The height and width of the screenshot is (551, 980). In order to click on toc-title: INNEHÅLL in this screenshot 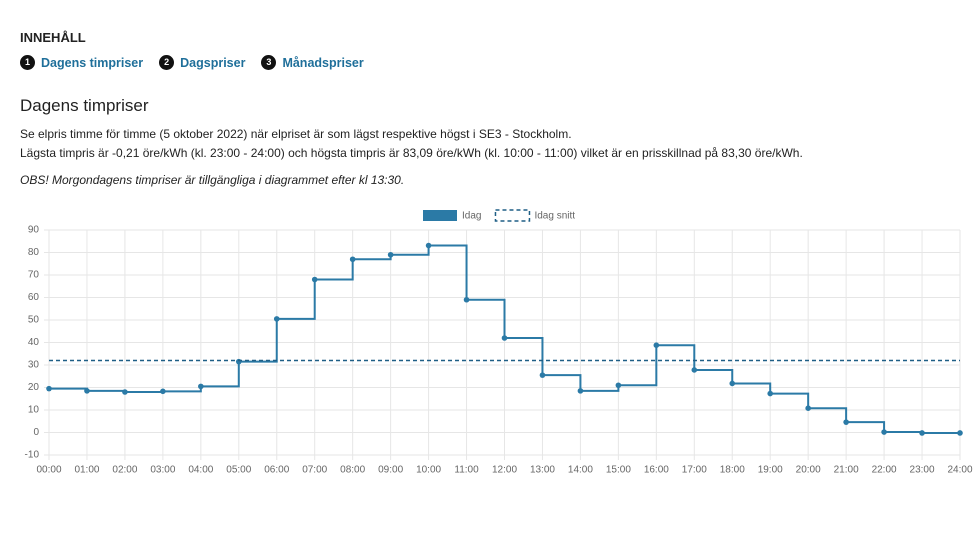, I will do `click(53, 37)`.